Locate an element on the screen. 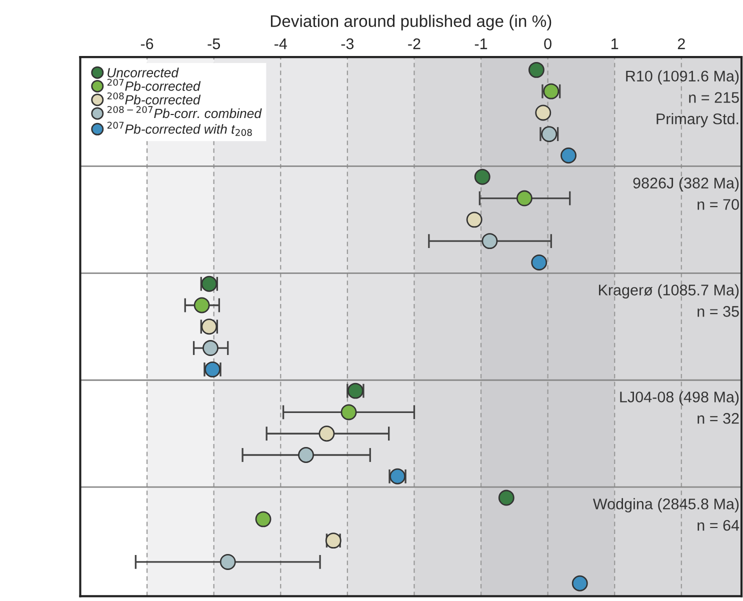 This screenshot has height=601, width=743. legend-label: $^{207}$Pb-corrected with t$_{208}$ is located at coordinates (179, 129).